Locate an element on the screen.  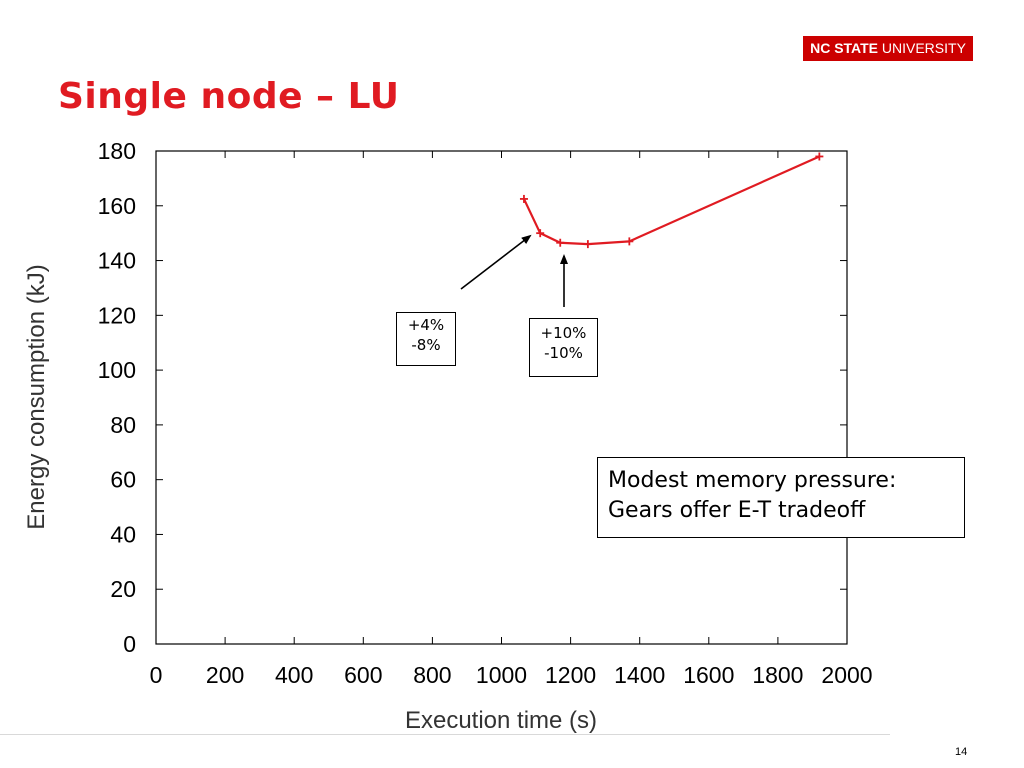
y-tick-label: 80 is located at coordinates (123, 425).